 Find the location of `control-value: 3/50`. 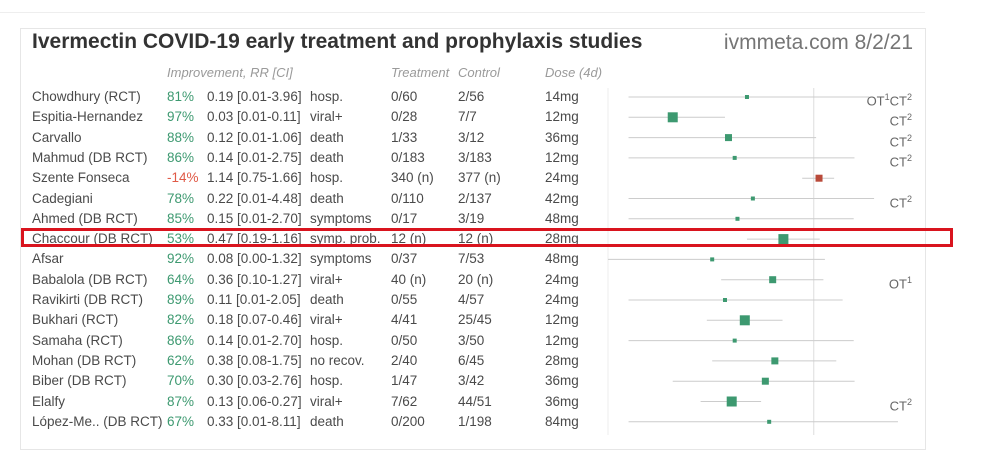

control-value: 3/50 is located at coordinates (471, 340).